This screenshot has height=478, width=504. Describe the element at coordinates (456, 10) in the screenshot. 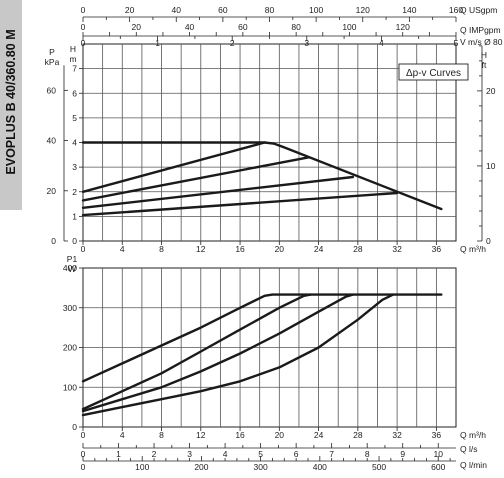

I see `usgpm-tick-label: 160` at that location.